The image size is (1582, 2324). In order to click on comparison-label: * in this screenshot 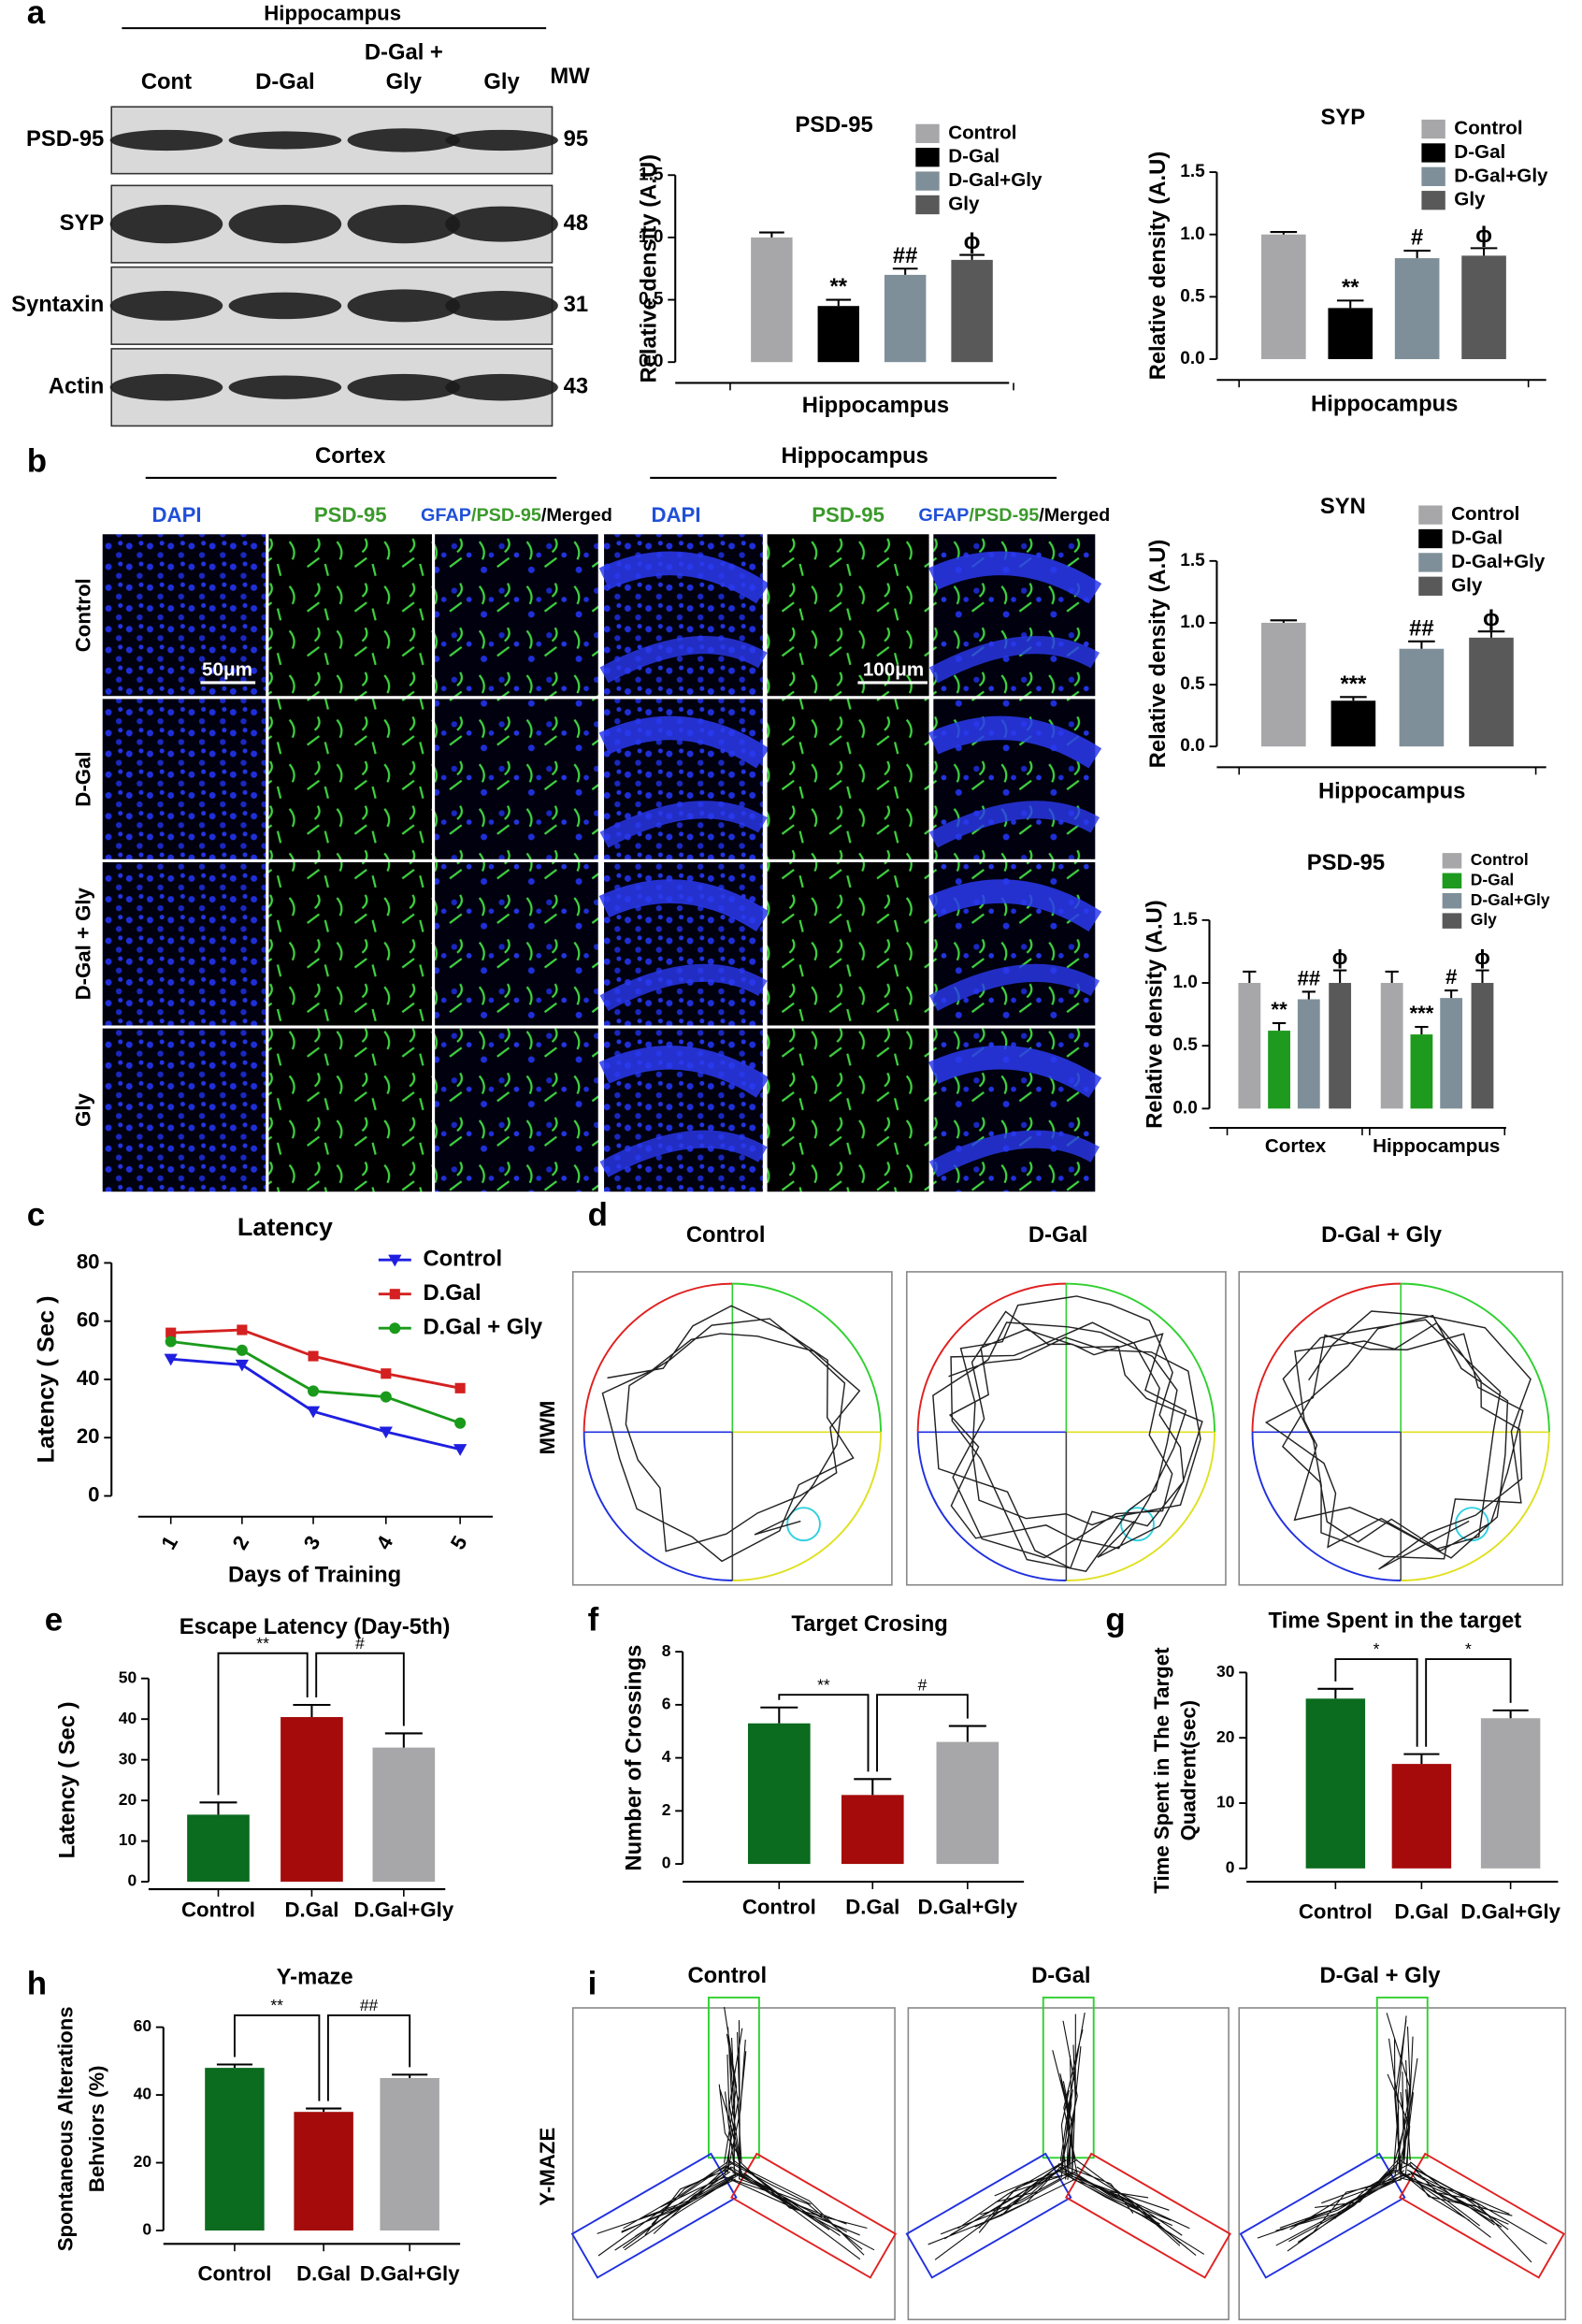, I will do `click(1376, 1648)`.